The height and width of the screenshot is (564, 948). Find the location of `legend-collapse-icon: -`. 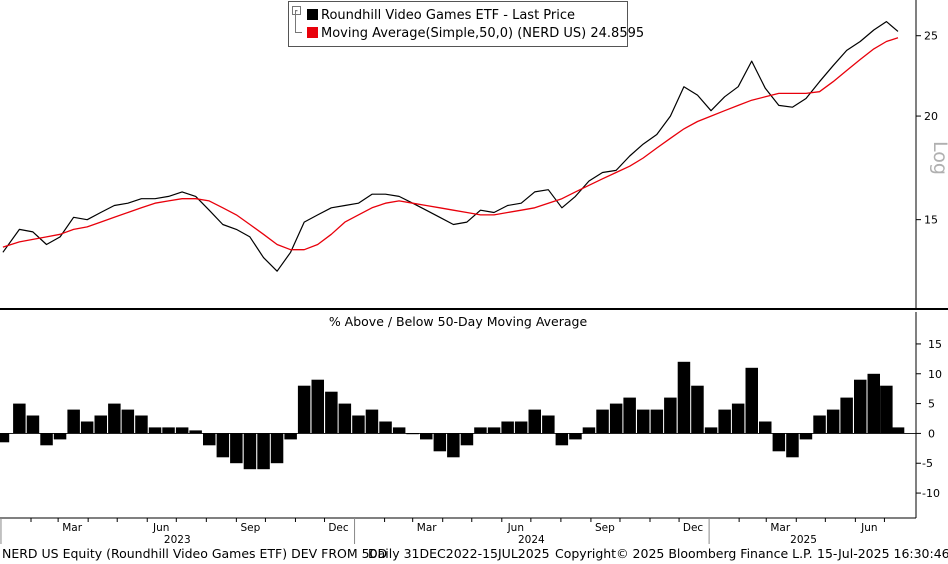

legend-collapse-icon: - is located at coordinates (296, 10).